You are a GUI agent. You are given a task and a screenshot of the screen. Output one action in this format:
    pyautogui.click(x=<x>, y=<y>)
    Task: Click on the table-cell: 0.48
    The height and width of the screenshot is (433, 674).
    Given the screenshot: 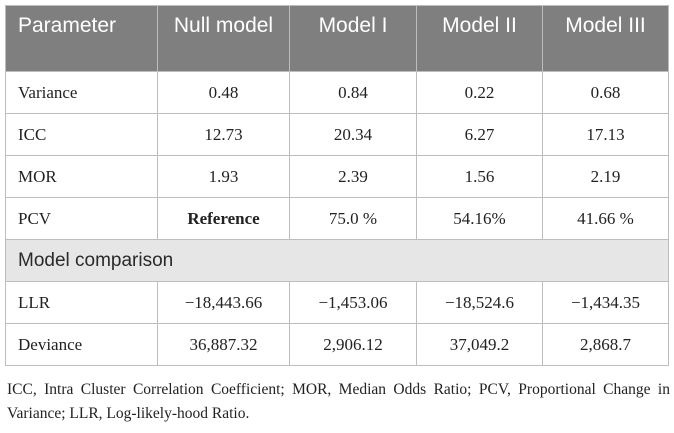 What is the action you would take?
    pyautogui.click(x=223, y=92)
    